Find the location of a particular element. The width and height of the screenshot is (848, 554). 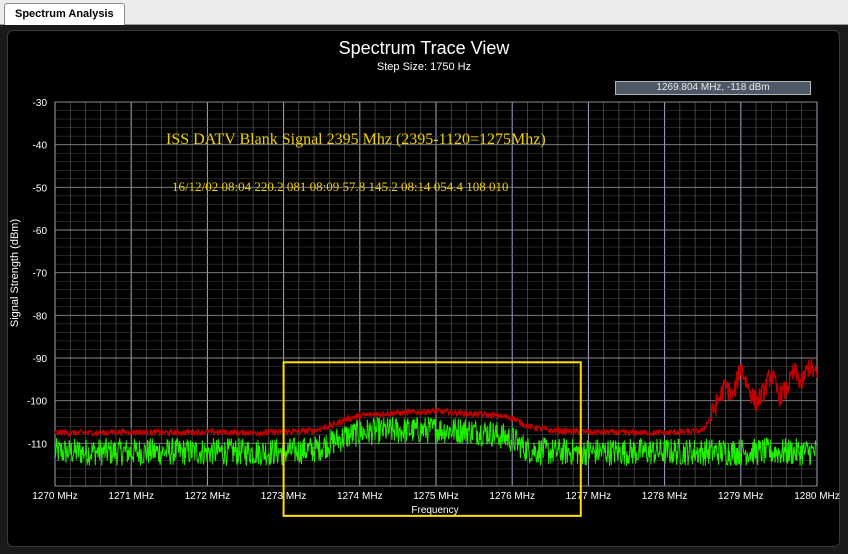

y-tick-label: -100 is located at coordinates (37, 402).